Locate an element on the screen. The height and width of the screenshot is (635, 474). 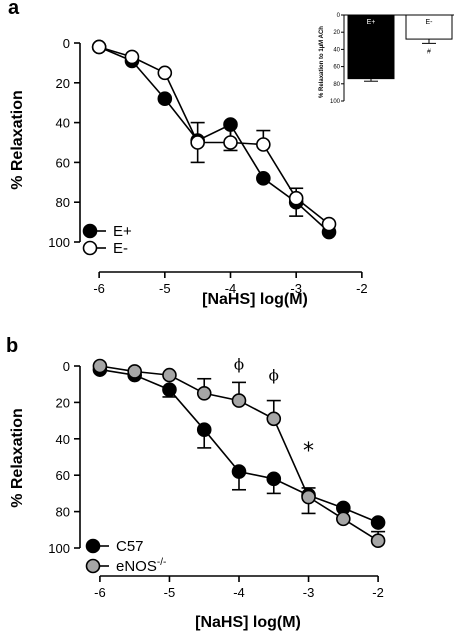
inset-bar-e-minus is located at coordinates (429, 27).